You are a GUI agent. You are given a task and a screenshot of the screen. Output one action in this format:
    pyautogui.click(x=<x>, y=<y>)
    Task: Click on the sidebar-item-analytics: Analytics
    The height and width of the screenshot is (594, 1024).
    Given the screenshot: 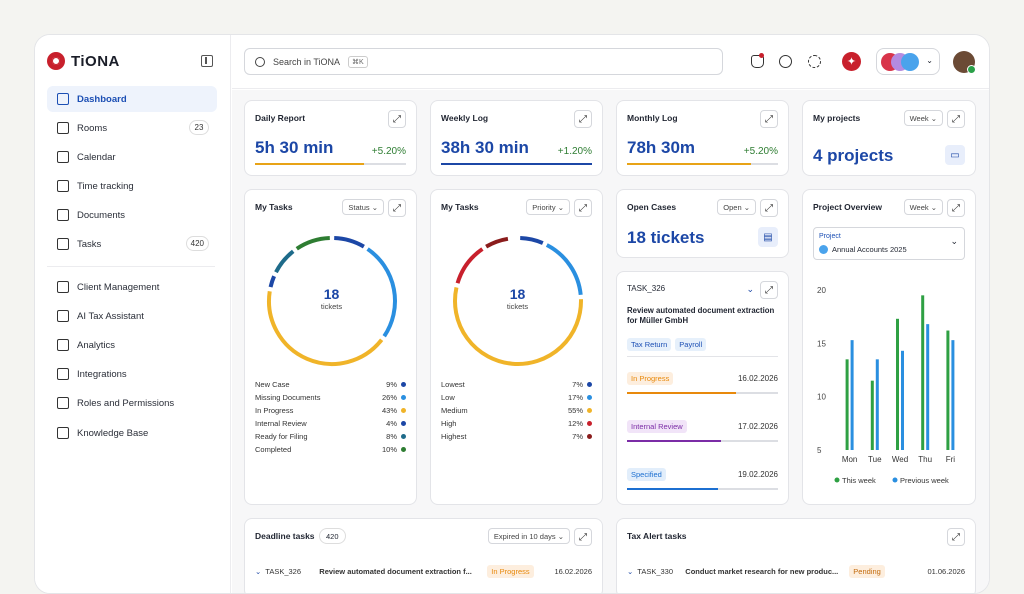 What is the action you would take?
    pyautogui.click(x=132, y=345)
    